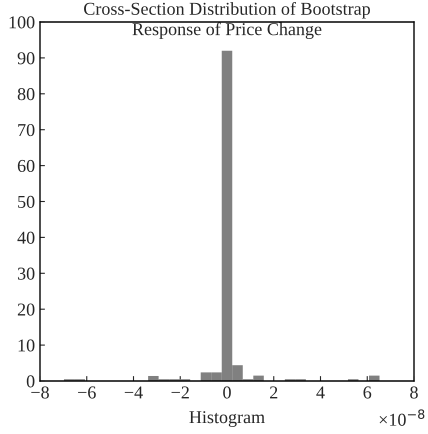 The width and height of the screenshot is (428, 434). What do you see at coordinates (133, 392) in the screenshot?
I see `x-tick-label: −4` at bounding box center [133, 392].